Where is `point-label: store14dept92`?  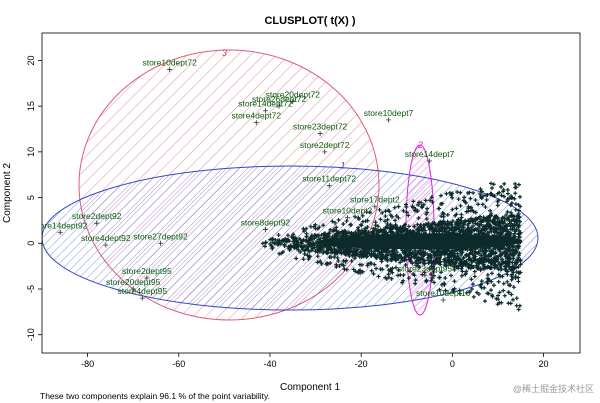
point-label: store14dept92 is located at coordinates (60, 225).